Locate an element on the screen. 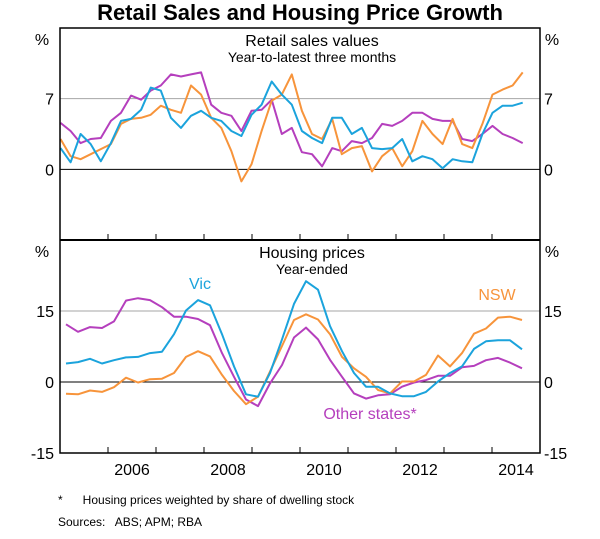  annotation-nsw: NSW is located at coordinates (497, 295).